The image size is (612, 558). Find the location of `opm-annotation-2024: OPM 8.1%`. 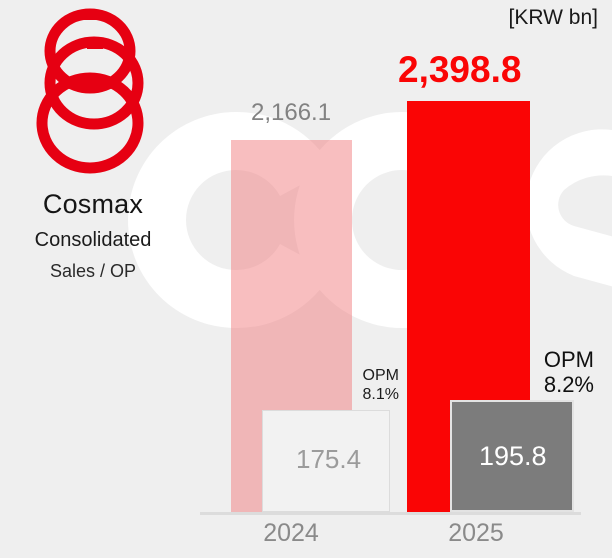

opm-annotation-2024: OPM 8.1% is located at coordinates (378, 386).